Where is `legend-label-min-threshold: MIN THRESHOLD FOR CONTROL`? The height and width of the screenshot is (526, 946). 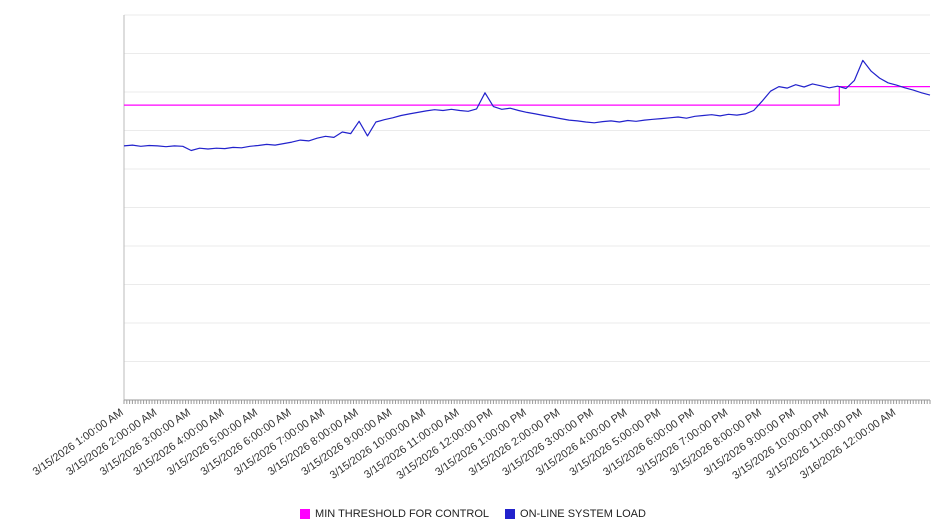
legend-label-min-threshold: MIN THRESHOLD FOR CONTROL is located at coordinates (402, 514).